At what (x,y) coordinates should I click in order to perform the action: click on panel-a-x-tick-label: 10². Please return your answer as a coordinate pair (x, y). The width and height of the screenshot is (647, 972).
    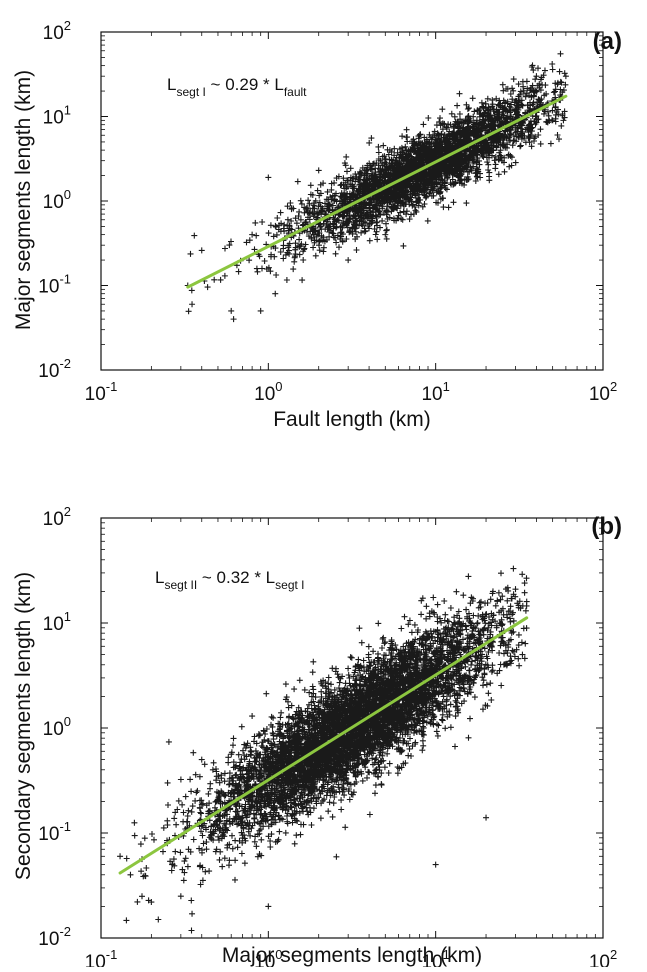
    Looking at the image, I should click on (603, 392).